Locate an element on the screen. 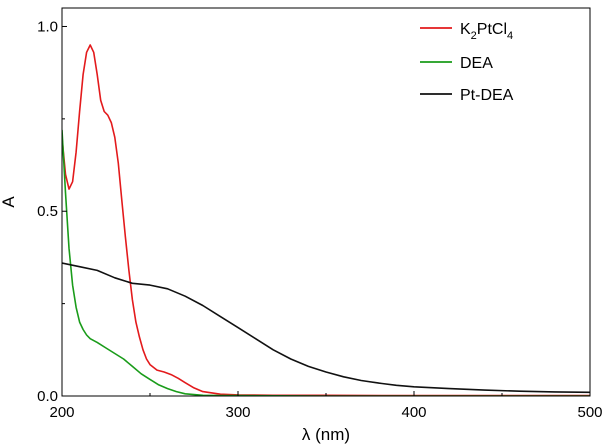 The height and width of the screenshot is (448, 605). x-tick-label: 500 is located at coordinates (589, 412).